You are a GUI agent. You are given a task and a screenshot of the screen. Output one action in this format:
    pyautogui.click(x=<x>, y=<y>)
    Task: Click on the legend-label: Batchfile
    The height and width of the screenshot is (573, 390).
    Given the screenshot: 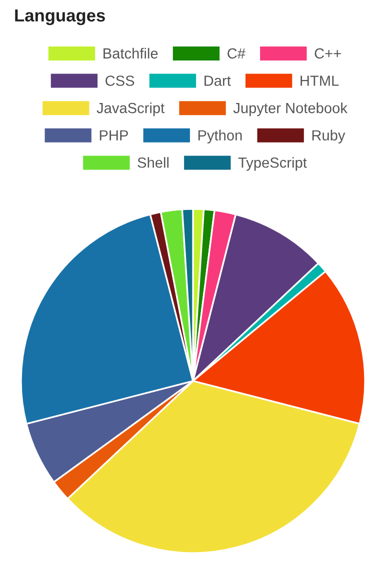 What is the action you would take?
    pyautogui.click(x=131, y=53)
    